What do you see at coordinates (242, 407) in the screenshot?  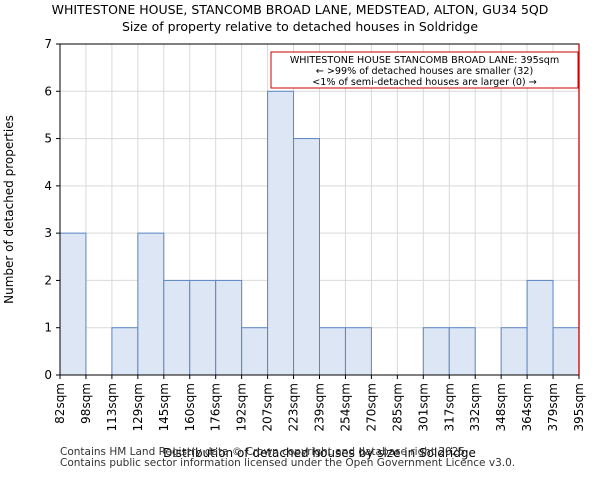 I see `x-tick-label: 192sqm` at bounding box center [242, 407].